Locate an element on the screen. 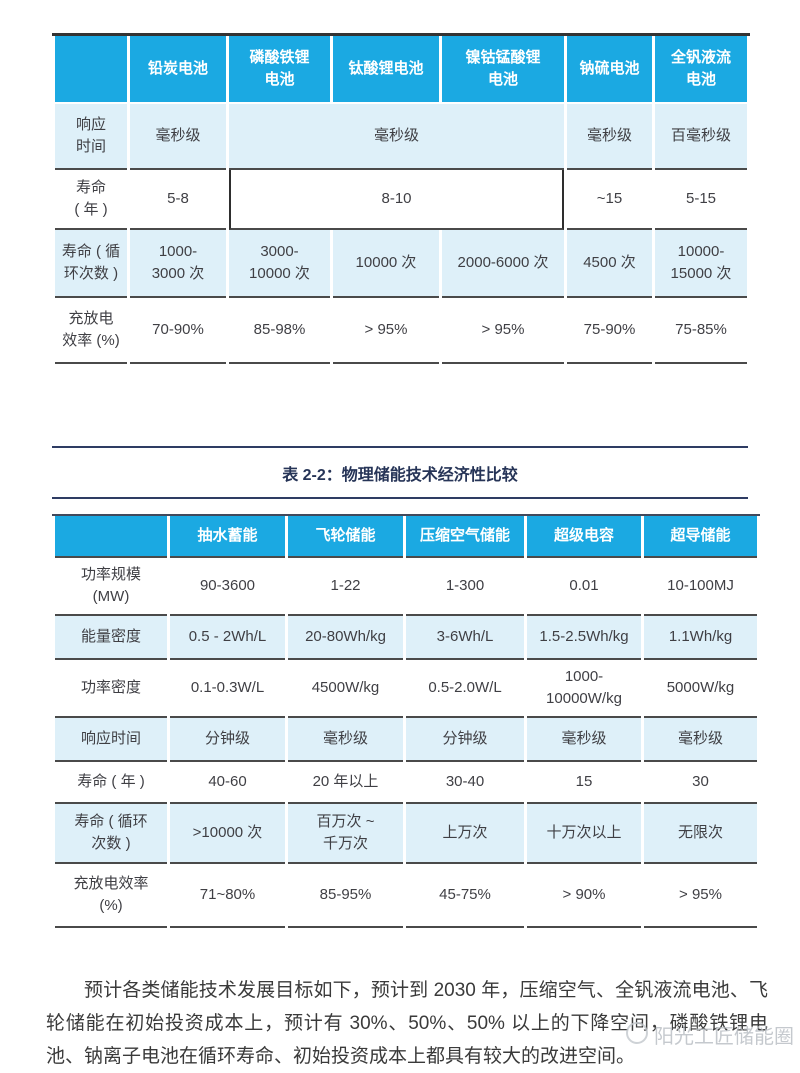 Image resolution: width=800 pixels, height=1073 pixels. cell: 1-22 is located at coordinates (345, 587).